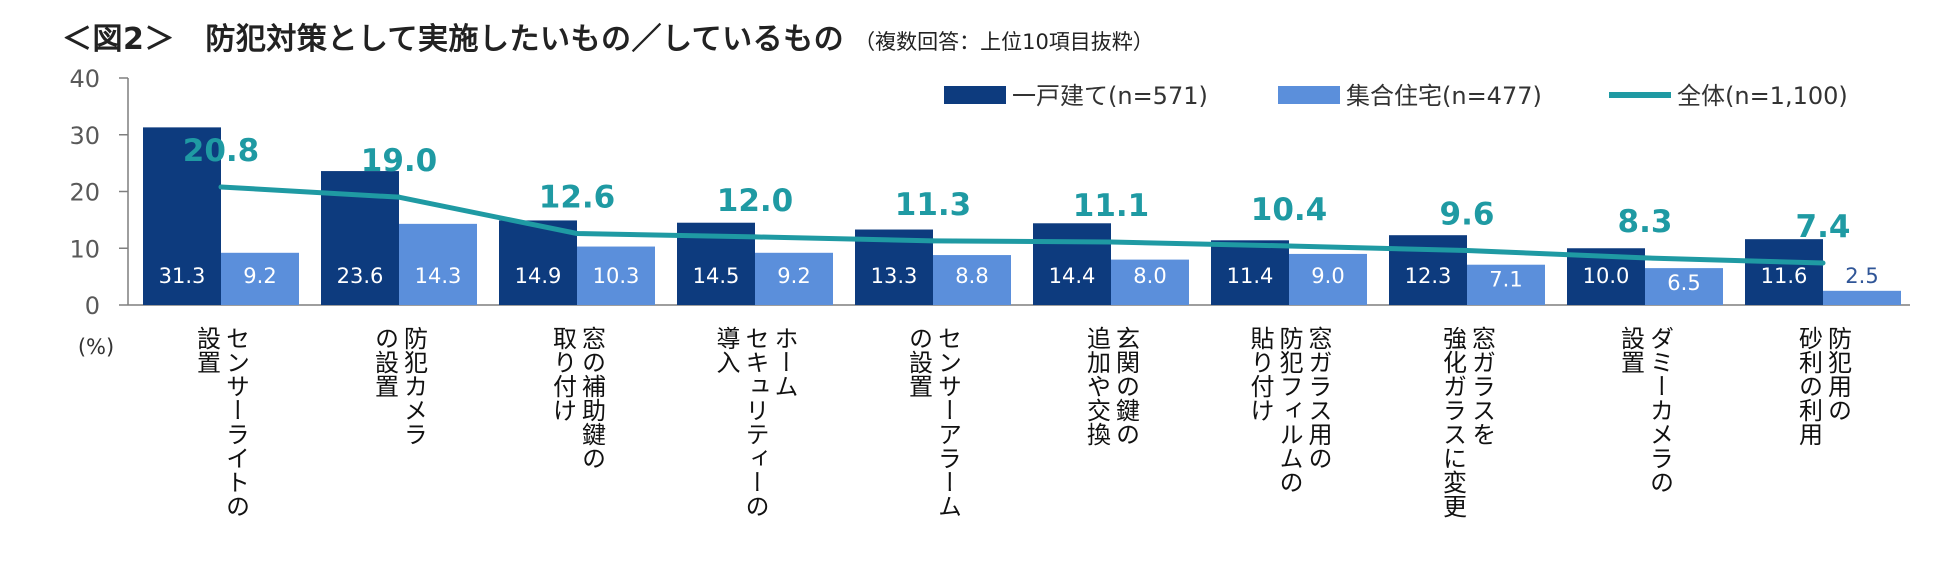 Image resolution: width=1950 pixels, height=569 pixels. I want to click on bar-label-house: 14.5, so click(716, 276).